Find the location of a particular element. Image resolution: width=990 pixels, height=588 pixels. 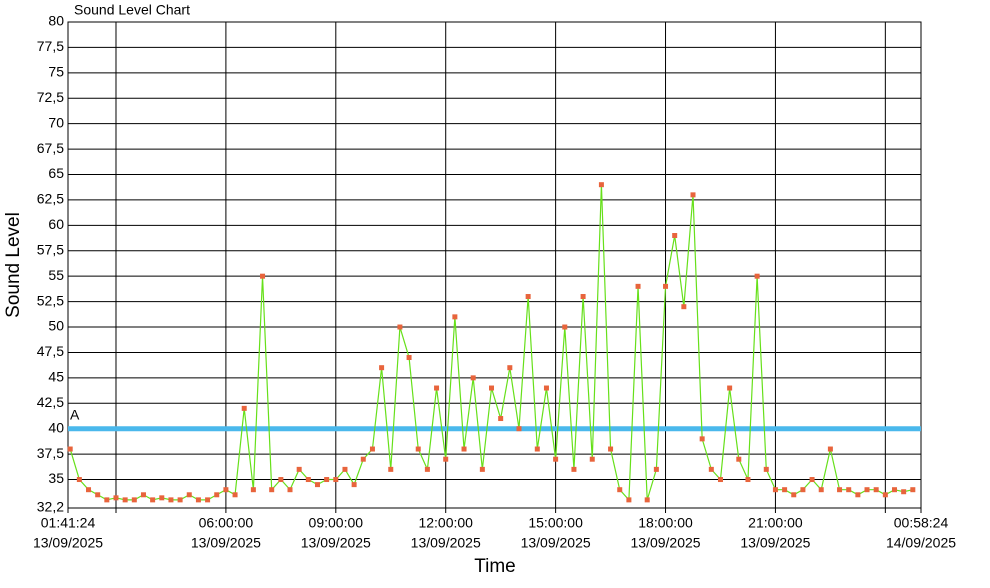

threshold-label: A is located at coordinates (75, 414).